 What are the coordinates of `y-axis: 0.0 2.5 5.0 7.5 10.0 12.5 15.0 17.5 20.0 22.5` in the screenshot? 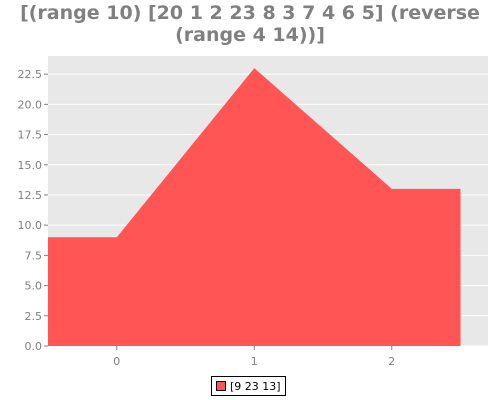 It's located at (33, 210).